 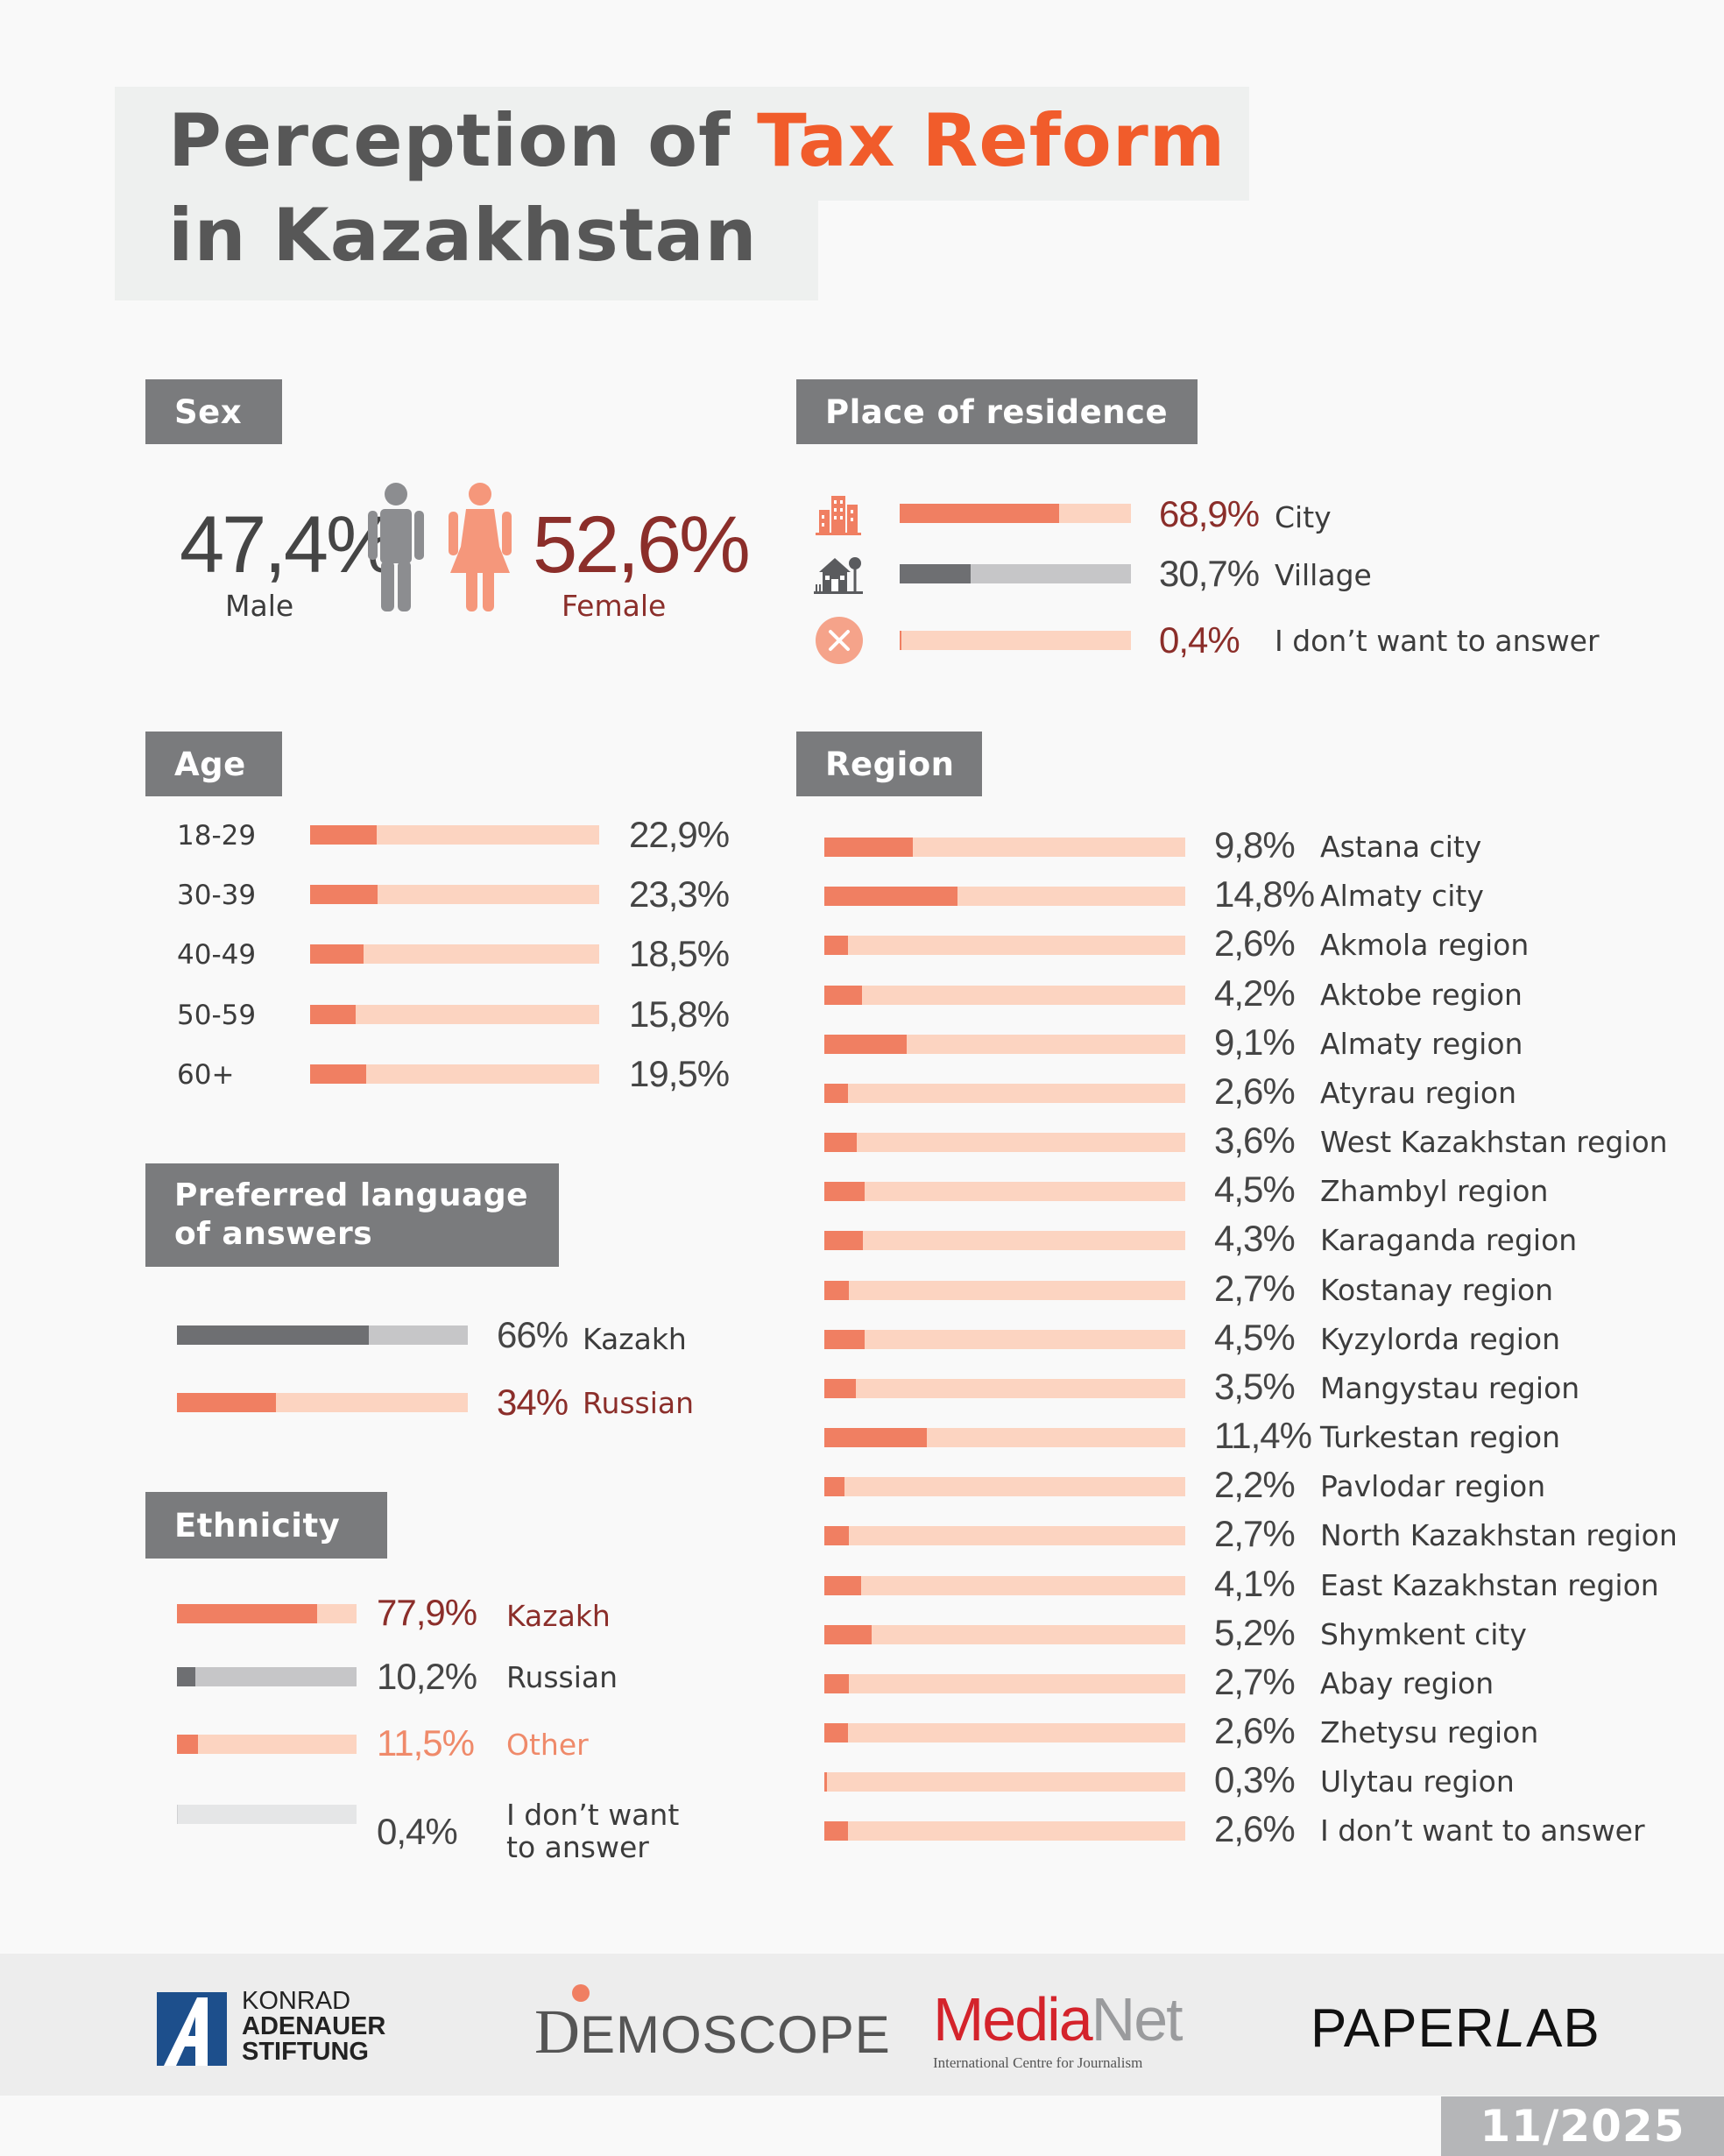 I want to click on demoscope-d: D, so click(x=557, y=2032).